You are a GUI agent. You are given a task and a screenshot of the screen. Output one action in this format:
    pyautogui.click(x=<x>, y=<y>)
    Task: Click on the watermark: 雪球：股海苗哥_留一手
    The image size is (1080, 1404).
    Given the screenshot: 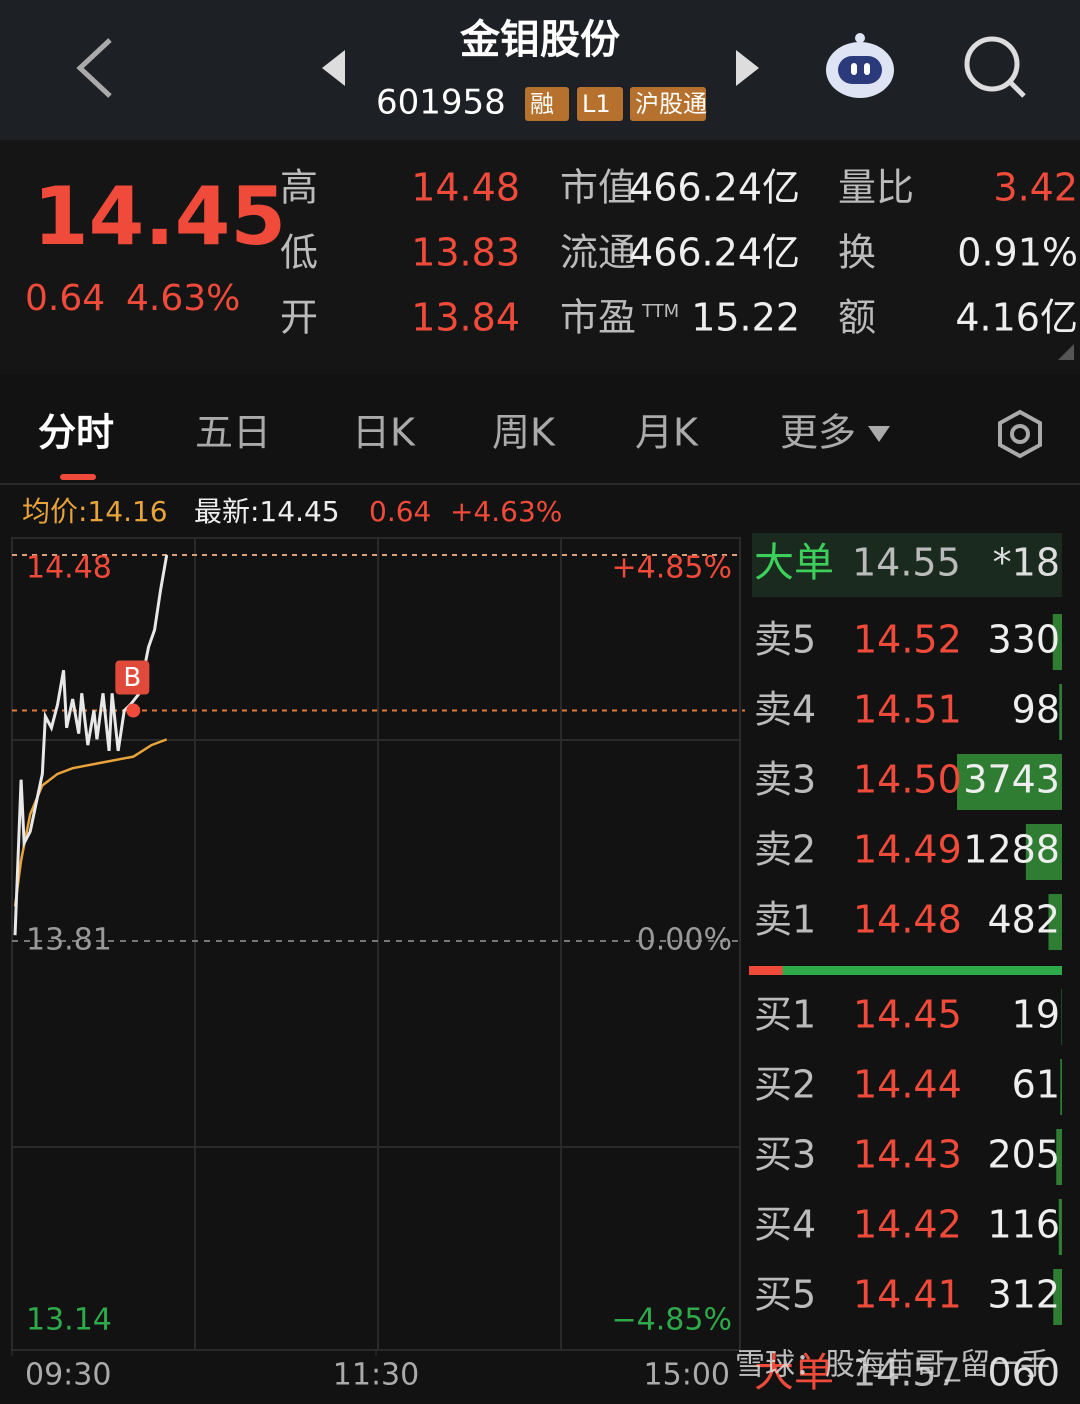 What is the action you would take?
    pyautogui.click(x=892, y=1365)
    